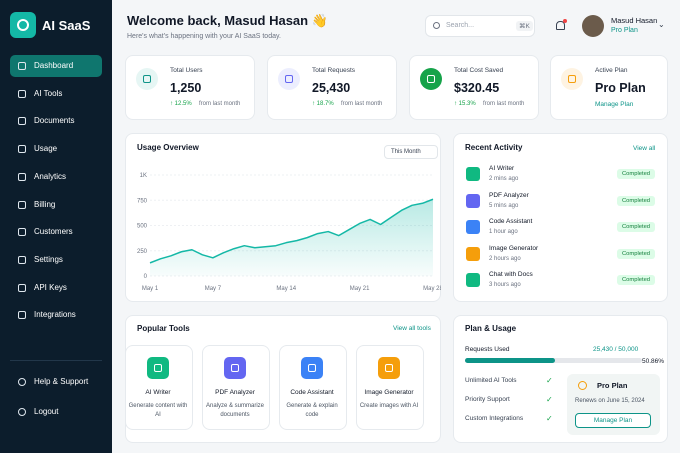 The width and height of the screenshot is (680, 453). What do you see at coordinates (502, 168) in the screenshot?
I see `activity-name: AI Writer` at bounding box center [502, 168].